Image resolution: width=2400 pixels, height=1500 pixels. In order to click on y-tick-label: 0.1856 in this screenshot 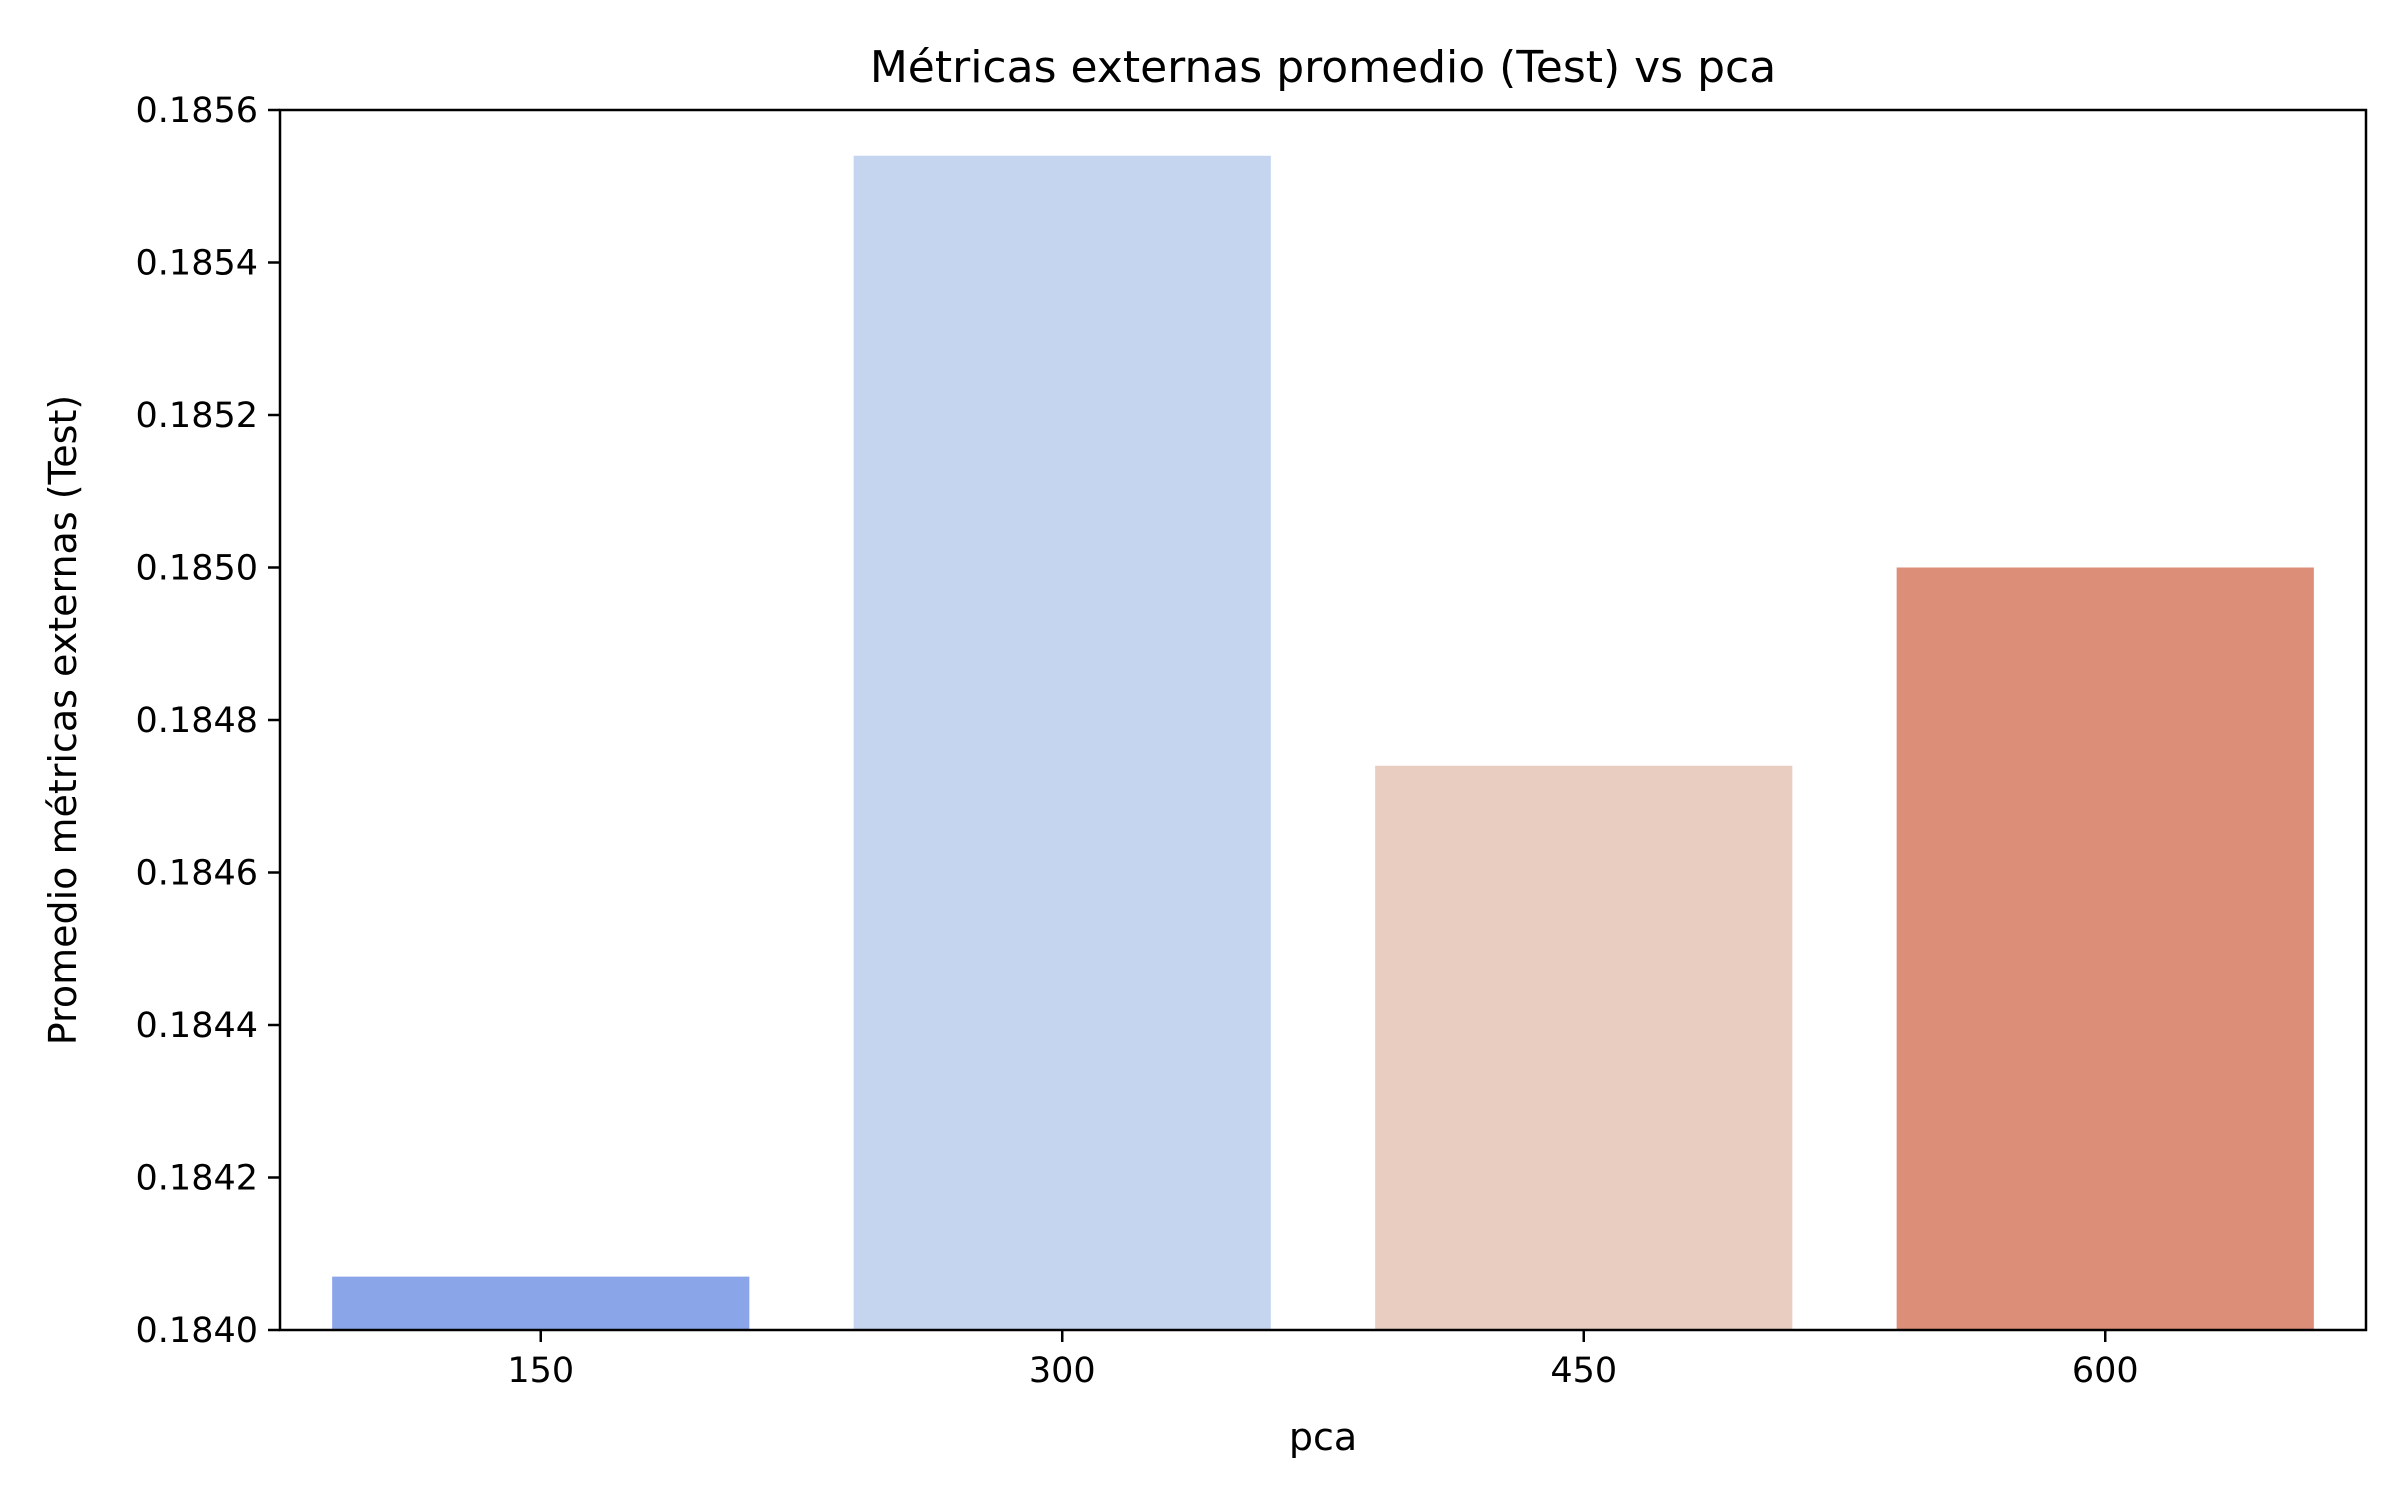, I will do `click(197, 111)`.